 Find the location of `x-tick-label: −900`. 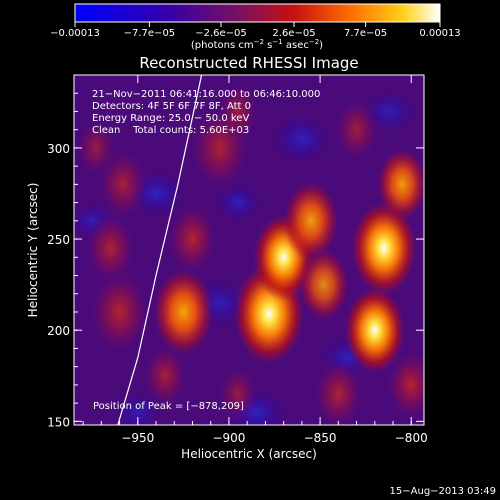

x-tick-label: −900 is located at coordinates (228, 438).